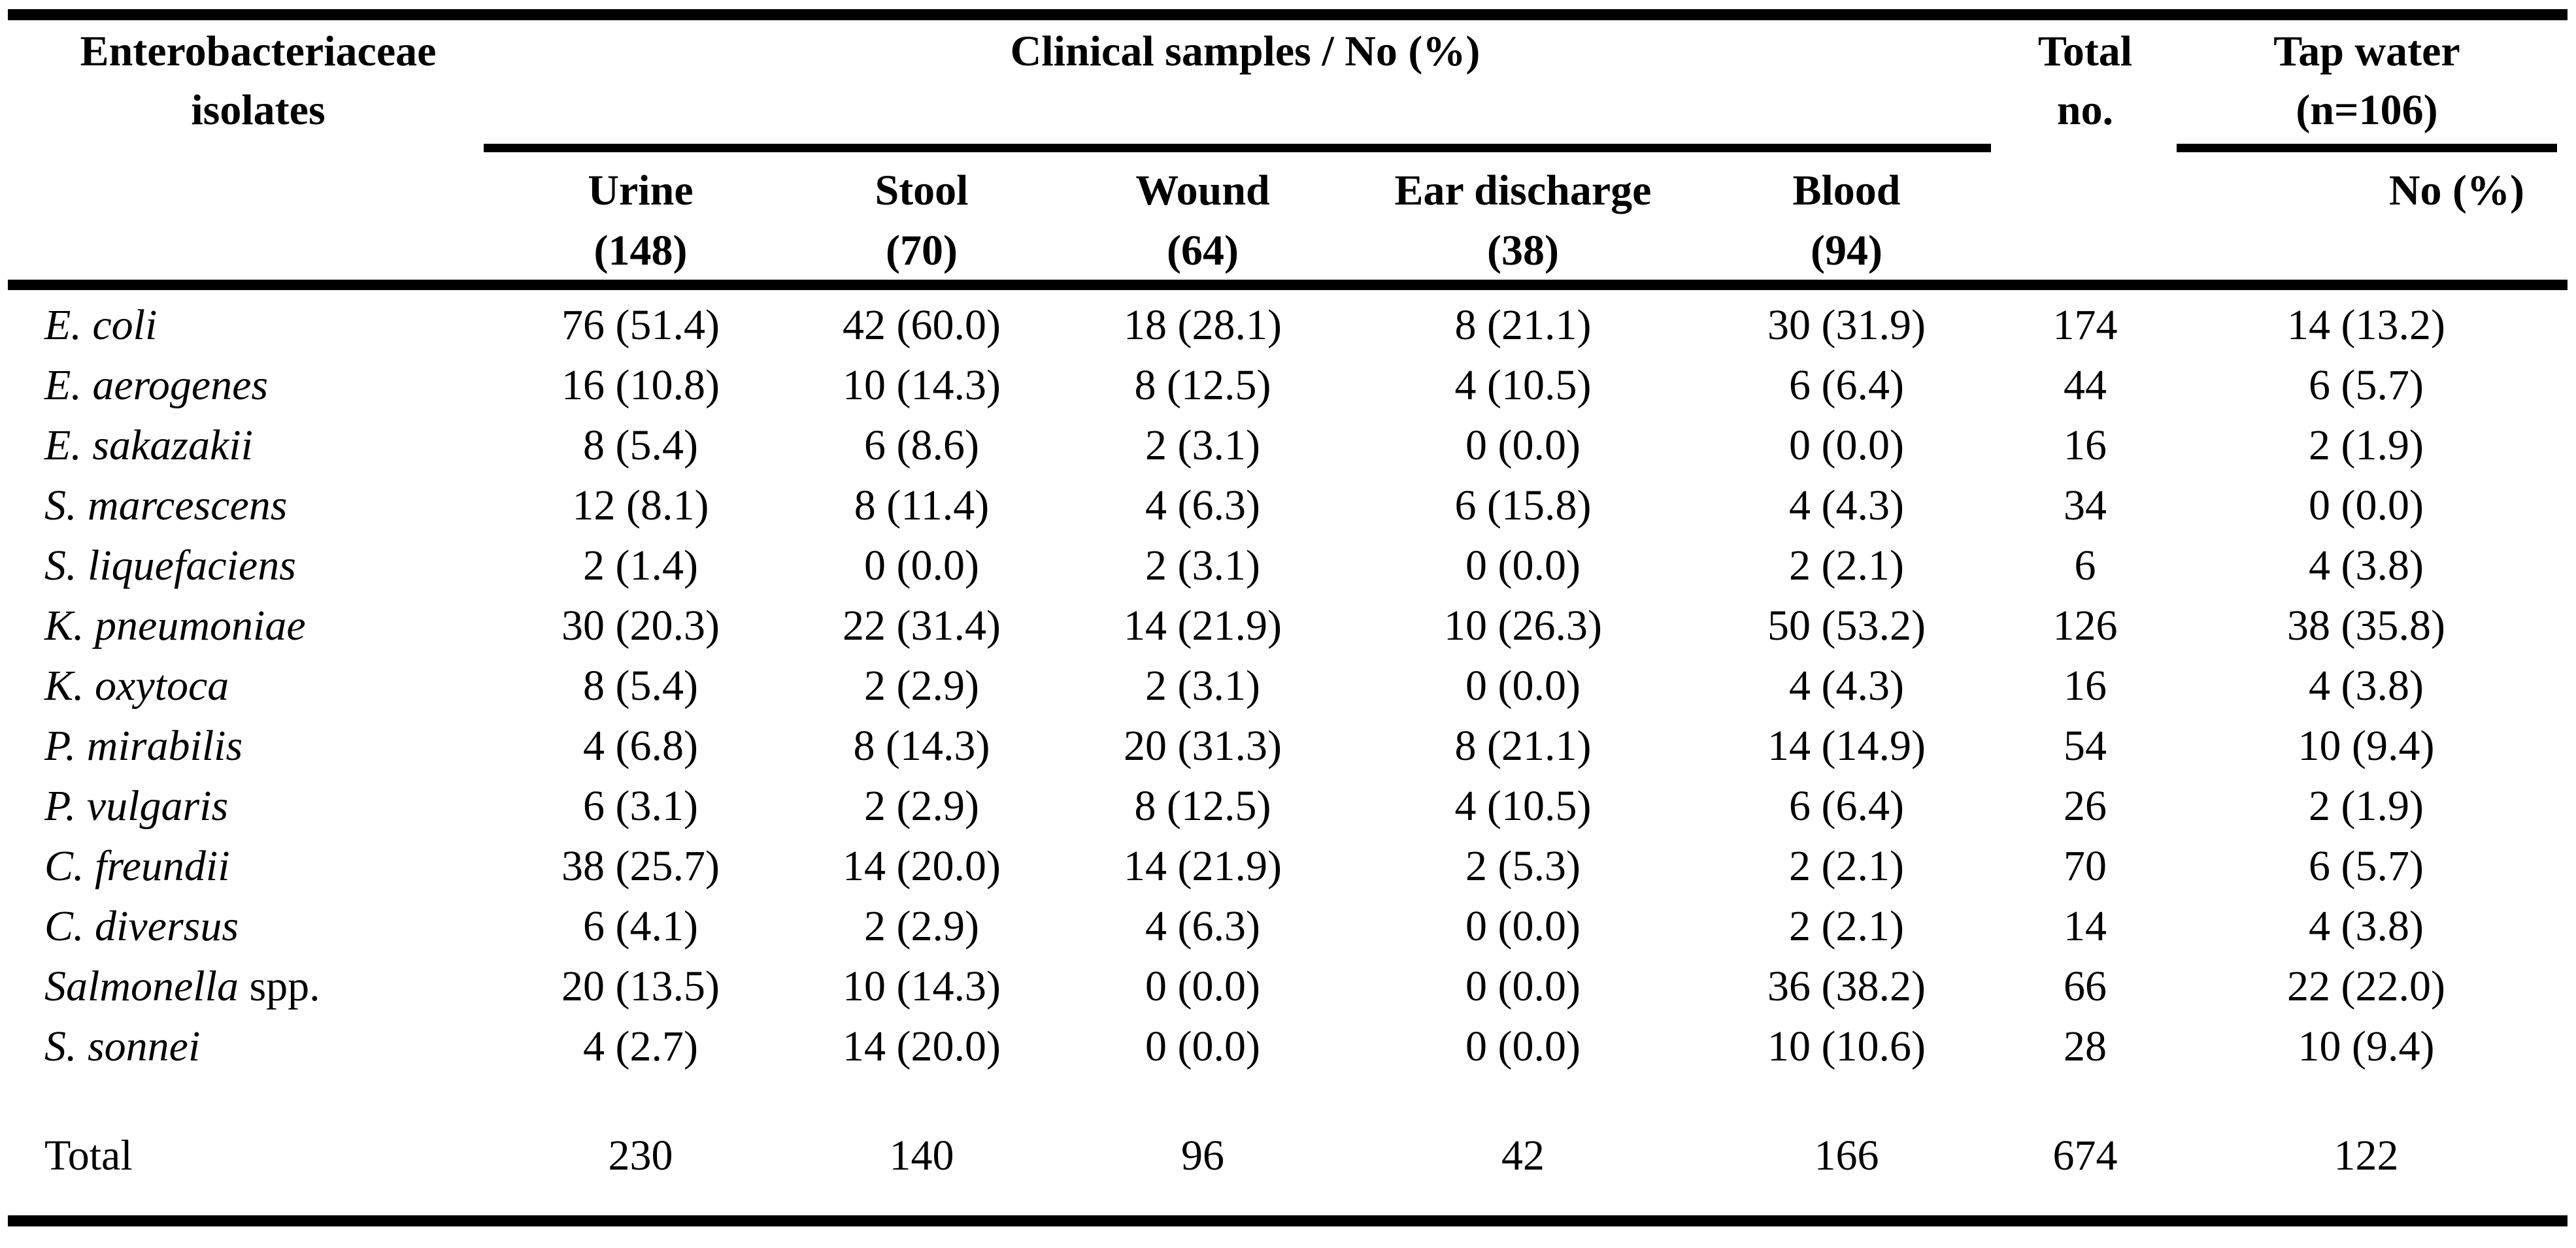  What do you see at coordinates (258, 81) in the screenshot?
I see `column-header-isolates: Enterobacteriaceae isolates` at bounding box center [258, 81].